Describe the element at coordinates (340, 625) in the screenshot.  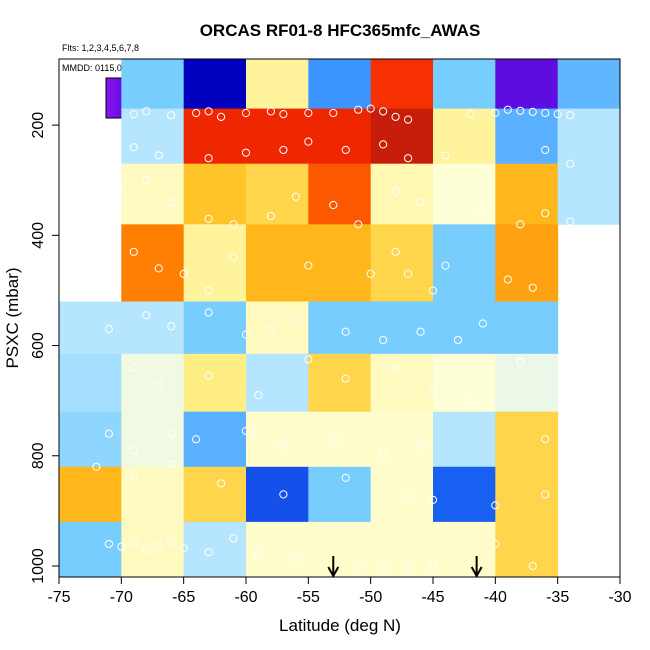
I see `x-axis-label: Latitude (deg N)` at that location.